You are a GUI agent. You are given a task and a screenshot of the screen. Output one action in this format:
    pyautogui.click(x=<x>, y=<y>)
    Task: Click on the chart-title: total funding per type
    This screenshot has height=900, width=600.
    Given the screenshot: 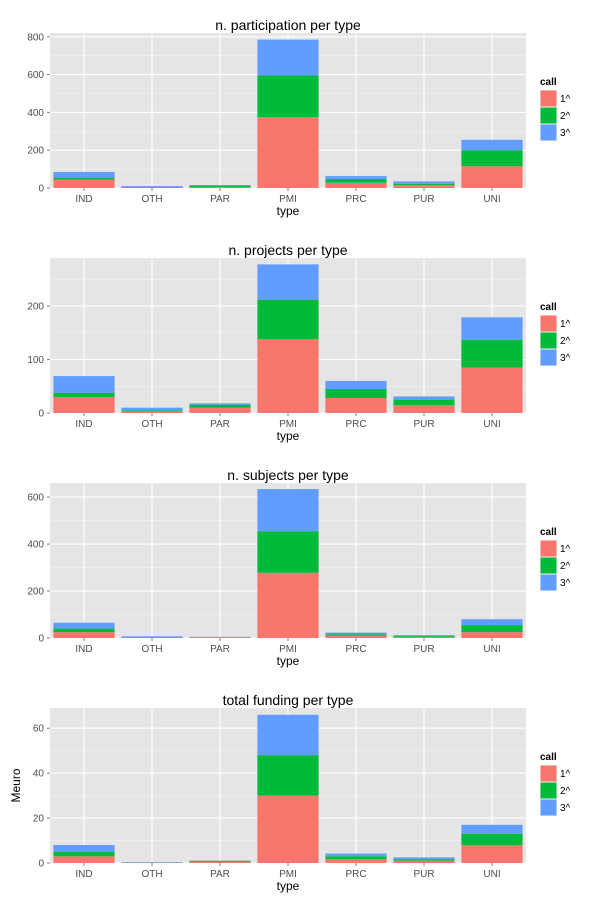 What is the action you would take?
    pyautogui.click(x=288, y=700)
    